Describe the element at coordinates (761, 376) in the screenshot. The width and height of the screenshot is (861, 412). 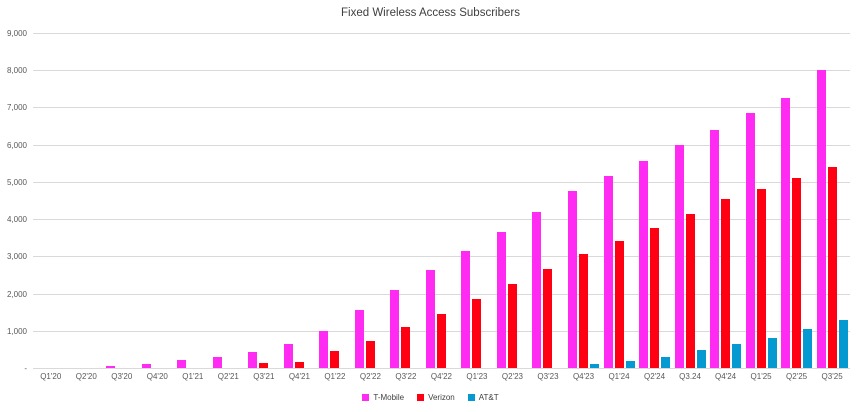
I see `x-axis-tick-label: Q1'25` at that location.